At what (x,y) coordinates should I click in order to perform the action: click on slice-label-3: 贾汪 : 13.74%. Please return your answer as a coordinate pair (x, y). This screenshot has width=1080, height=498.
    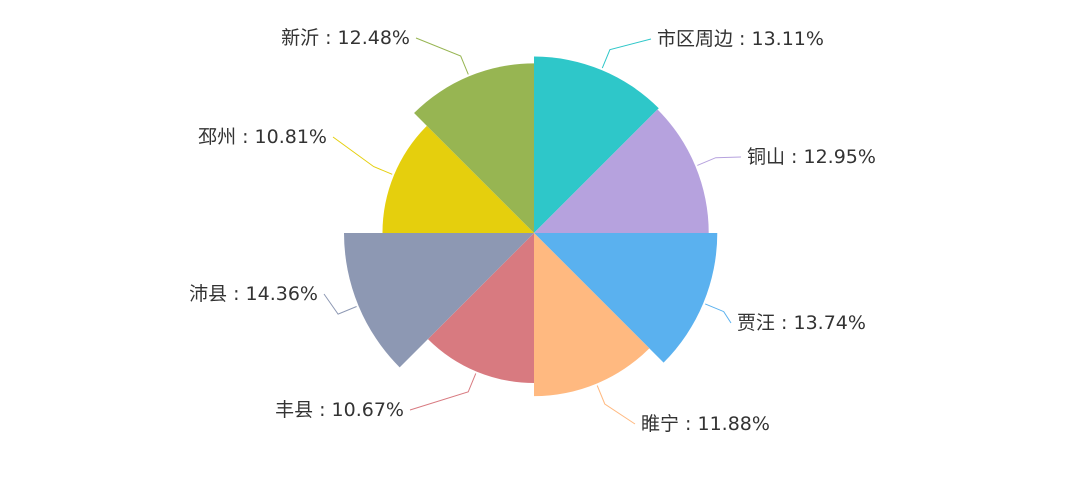
    Looking at the image, I should click on (801, 323).